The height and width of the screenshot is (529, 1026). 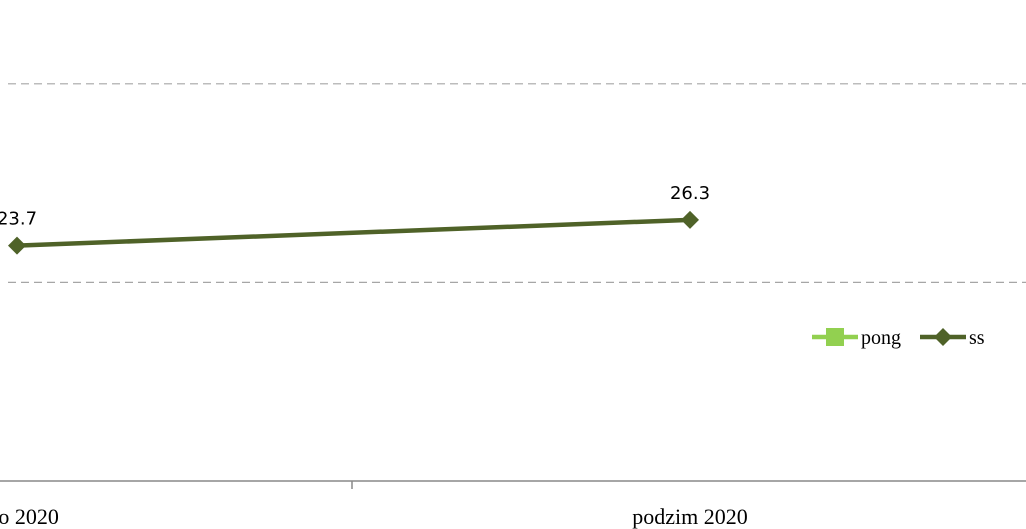 I want to click on legend: pong ss, so click(x=898, y=338).